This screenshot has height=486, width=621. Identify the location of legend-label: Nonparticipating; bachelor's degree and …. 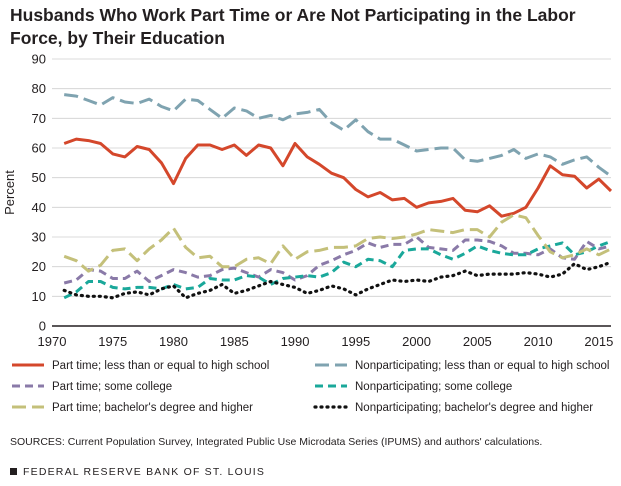
(474, 408).